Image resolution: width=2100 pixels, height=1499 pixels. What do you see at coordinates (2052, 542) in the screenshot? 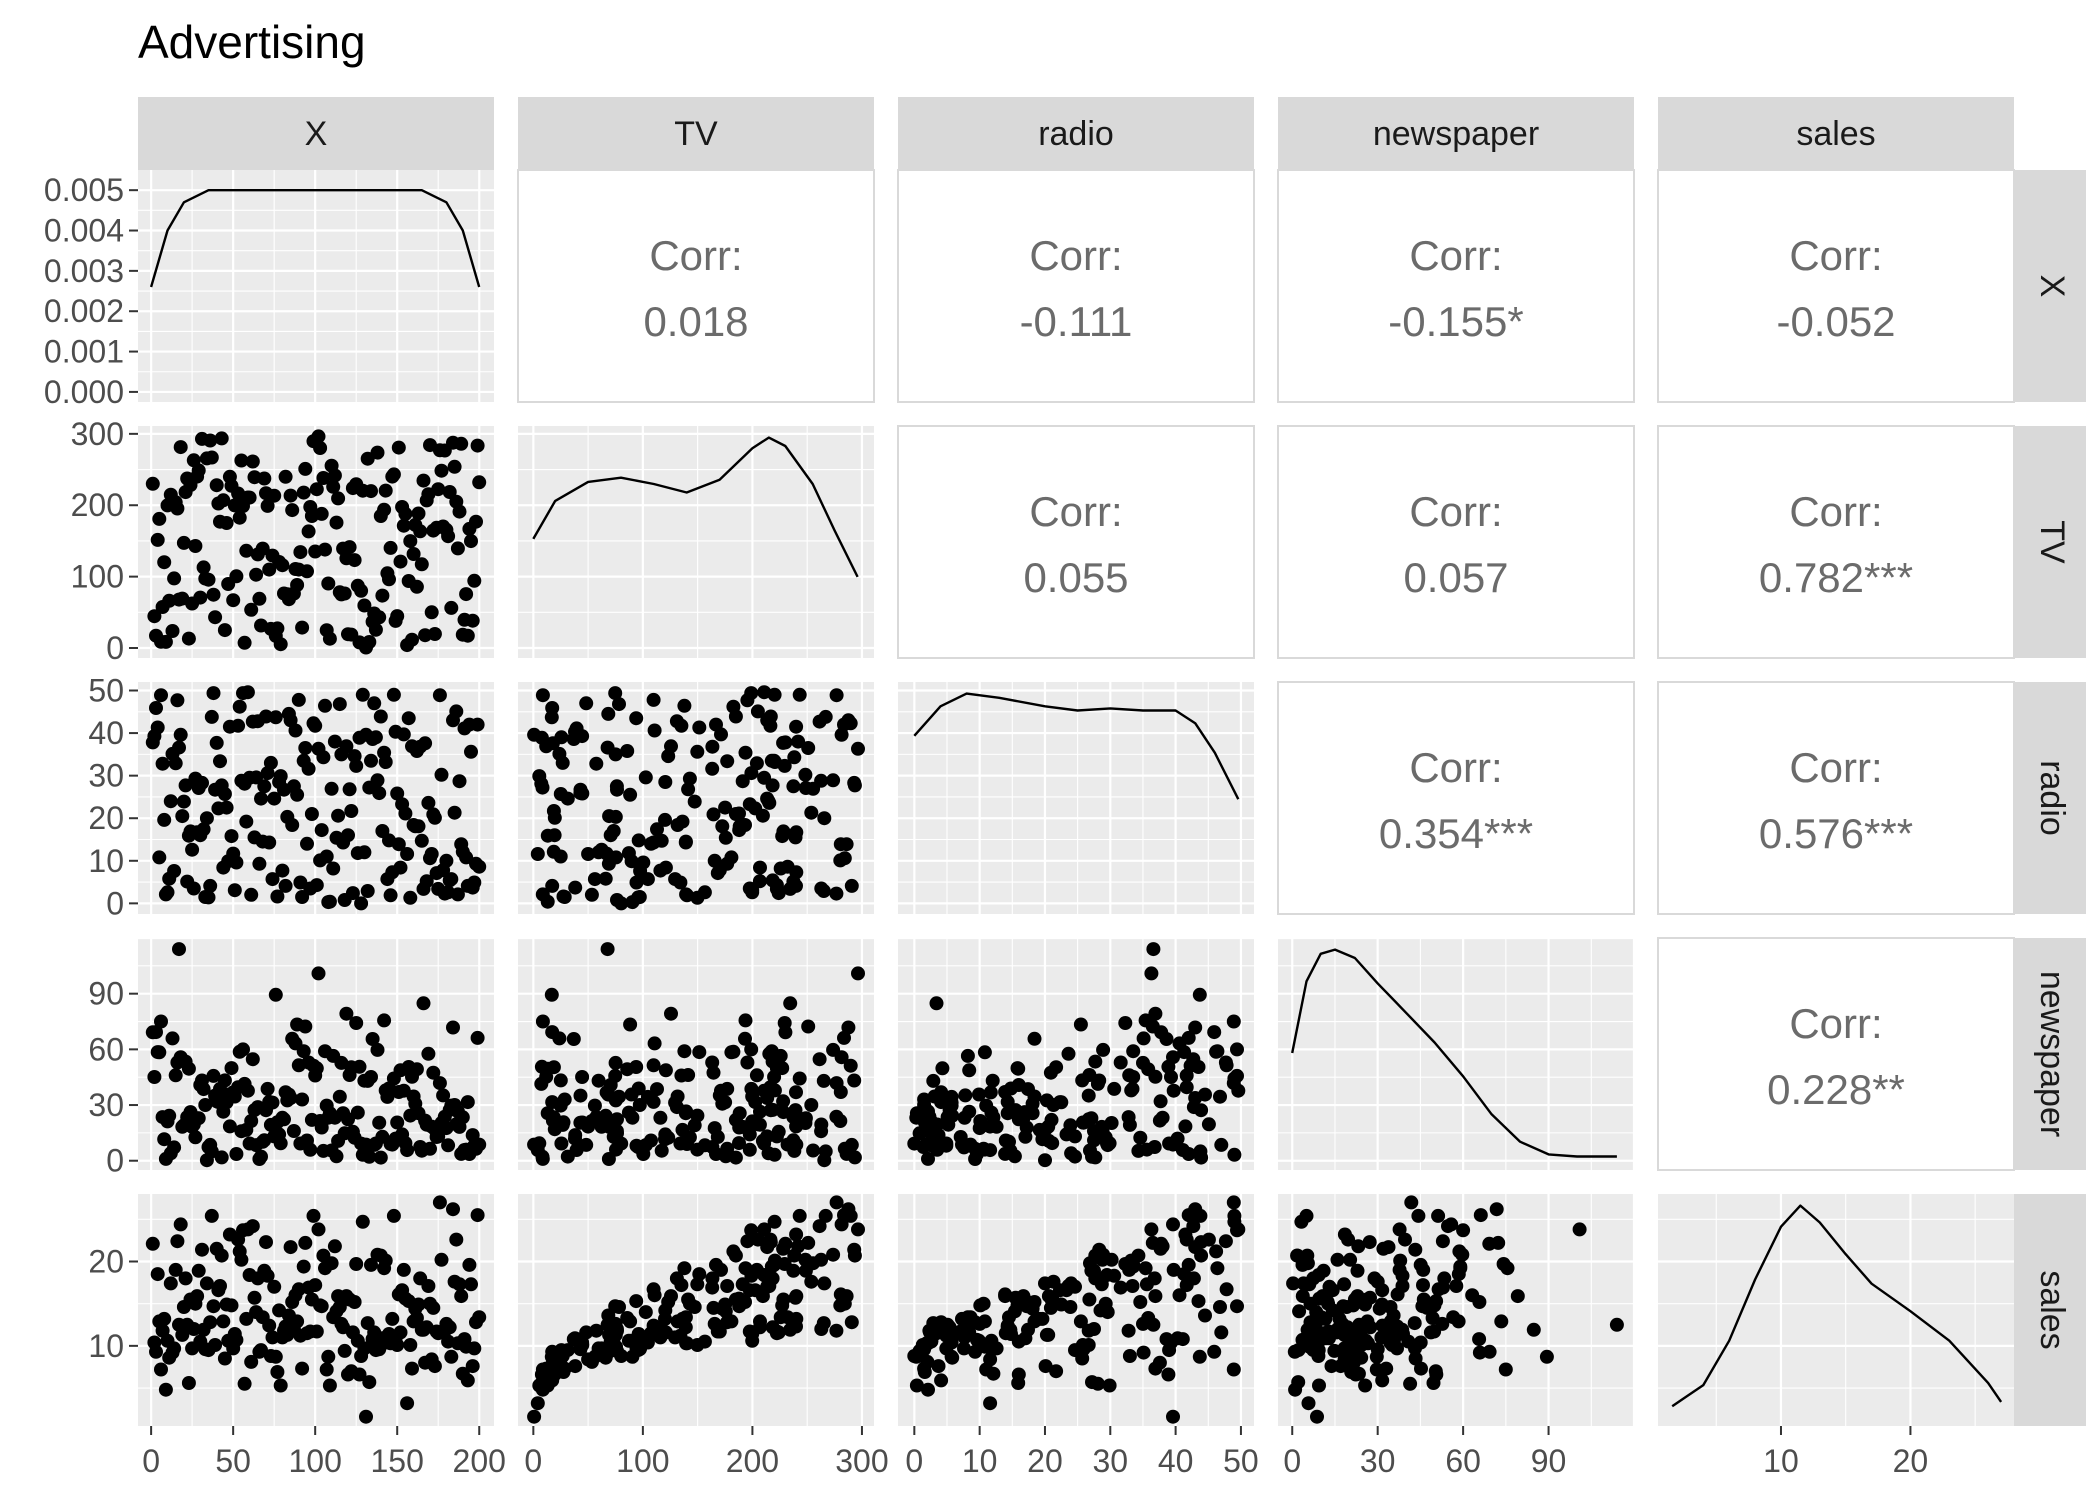
I see `strip-label-right: TV` at bounding box center [2052, 542].